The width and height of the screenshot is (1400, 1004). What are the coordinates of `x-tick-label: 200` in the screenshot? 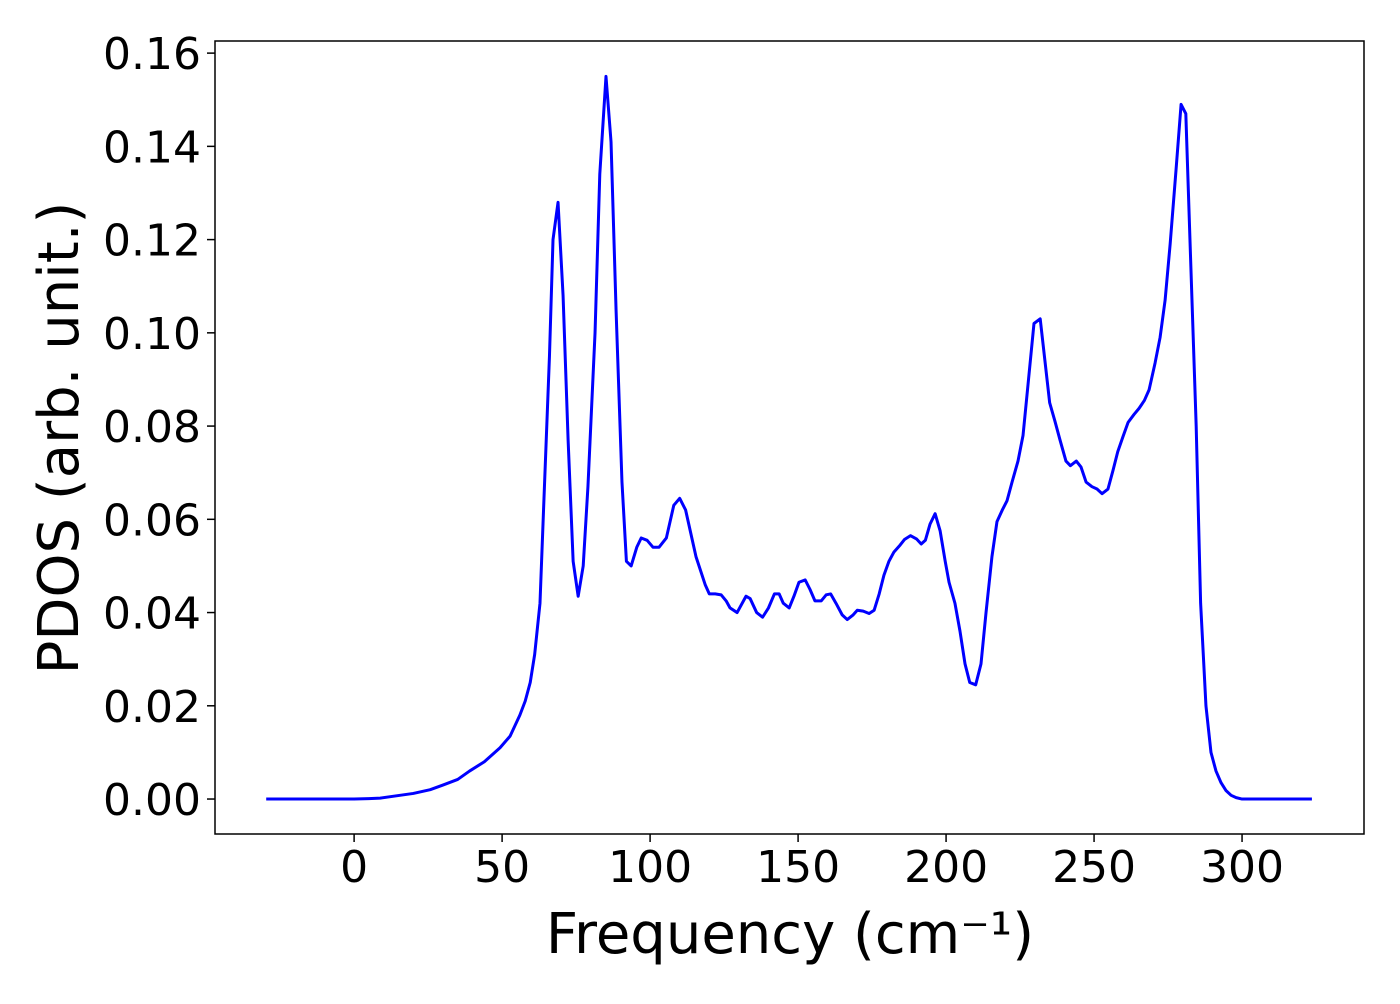 It's located at (946, 867).